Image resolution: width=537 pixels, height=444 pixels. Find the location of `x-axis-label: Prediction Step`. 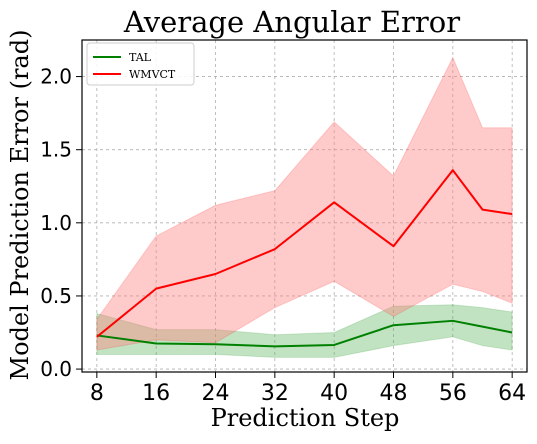

x-axis-label: Prediction Step is located at coordinates (305, 418).